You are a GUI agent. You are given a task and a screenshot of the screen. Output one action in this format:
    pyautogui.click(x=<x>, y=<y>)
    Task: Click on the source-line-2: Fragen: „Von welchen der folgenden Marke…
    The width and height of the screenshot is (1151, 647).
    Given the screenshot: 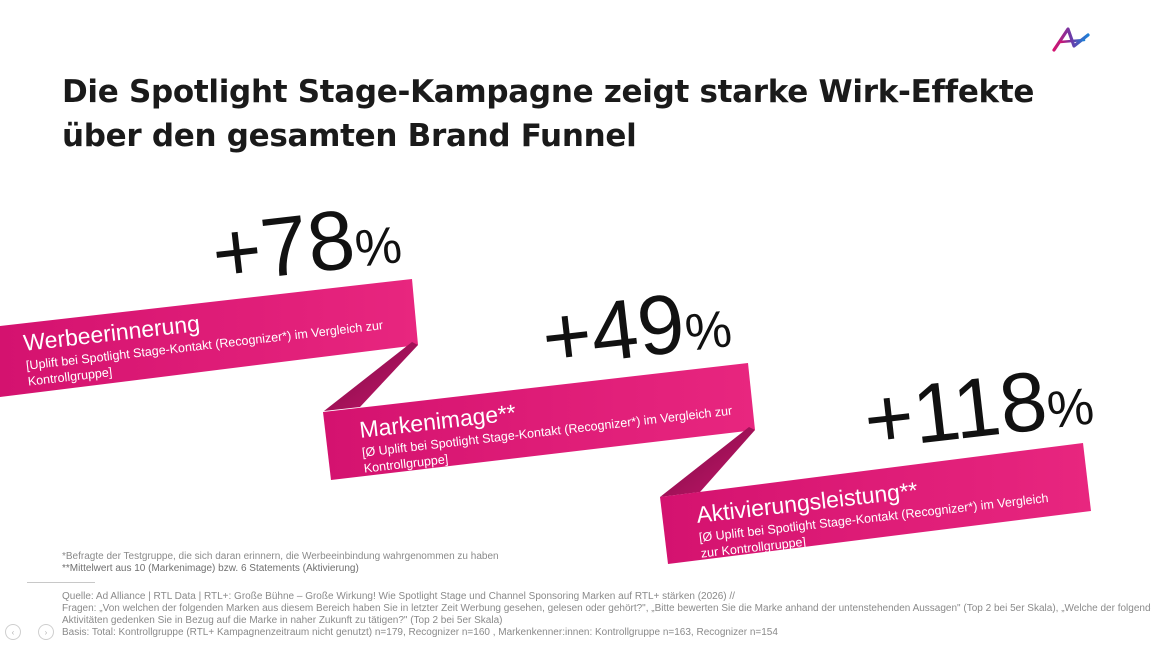 What is the action you would take?
    pyautogui.click(x=606, y=608)
    